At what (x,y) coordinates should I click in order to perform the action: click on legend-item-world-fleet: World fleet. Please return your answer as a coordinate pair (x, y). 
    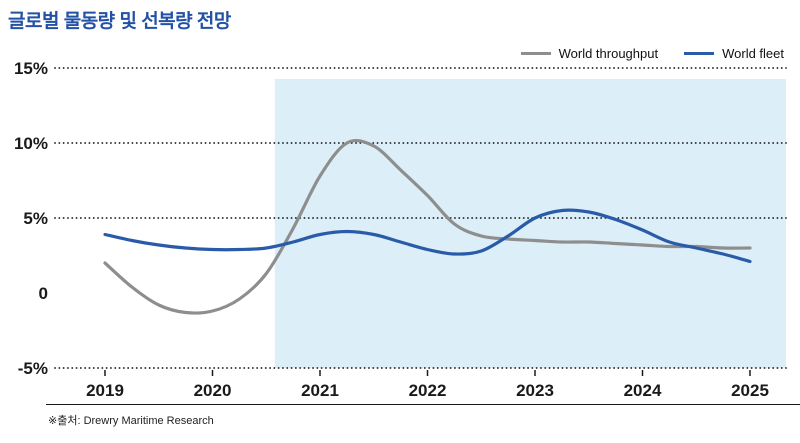
    Looking at the image, I should click on (734, 53).